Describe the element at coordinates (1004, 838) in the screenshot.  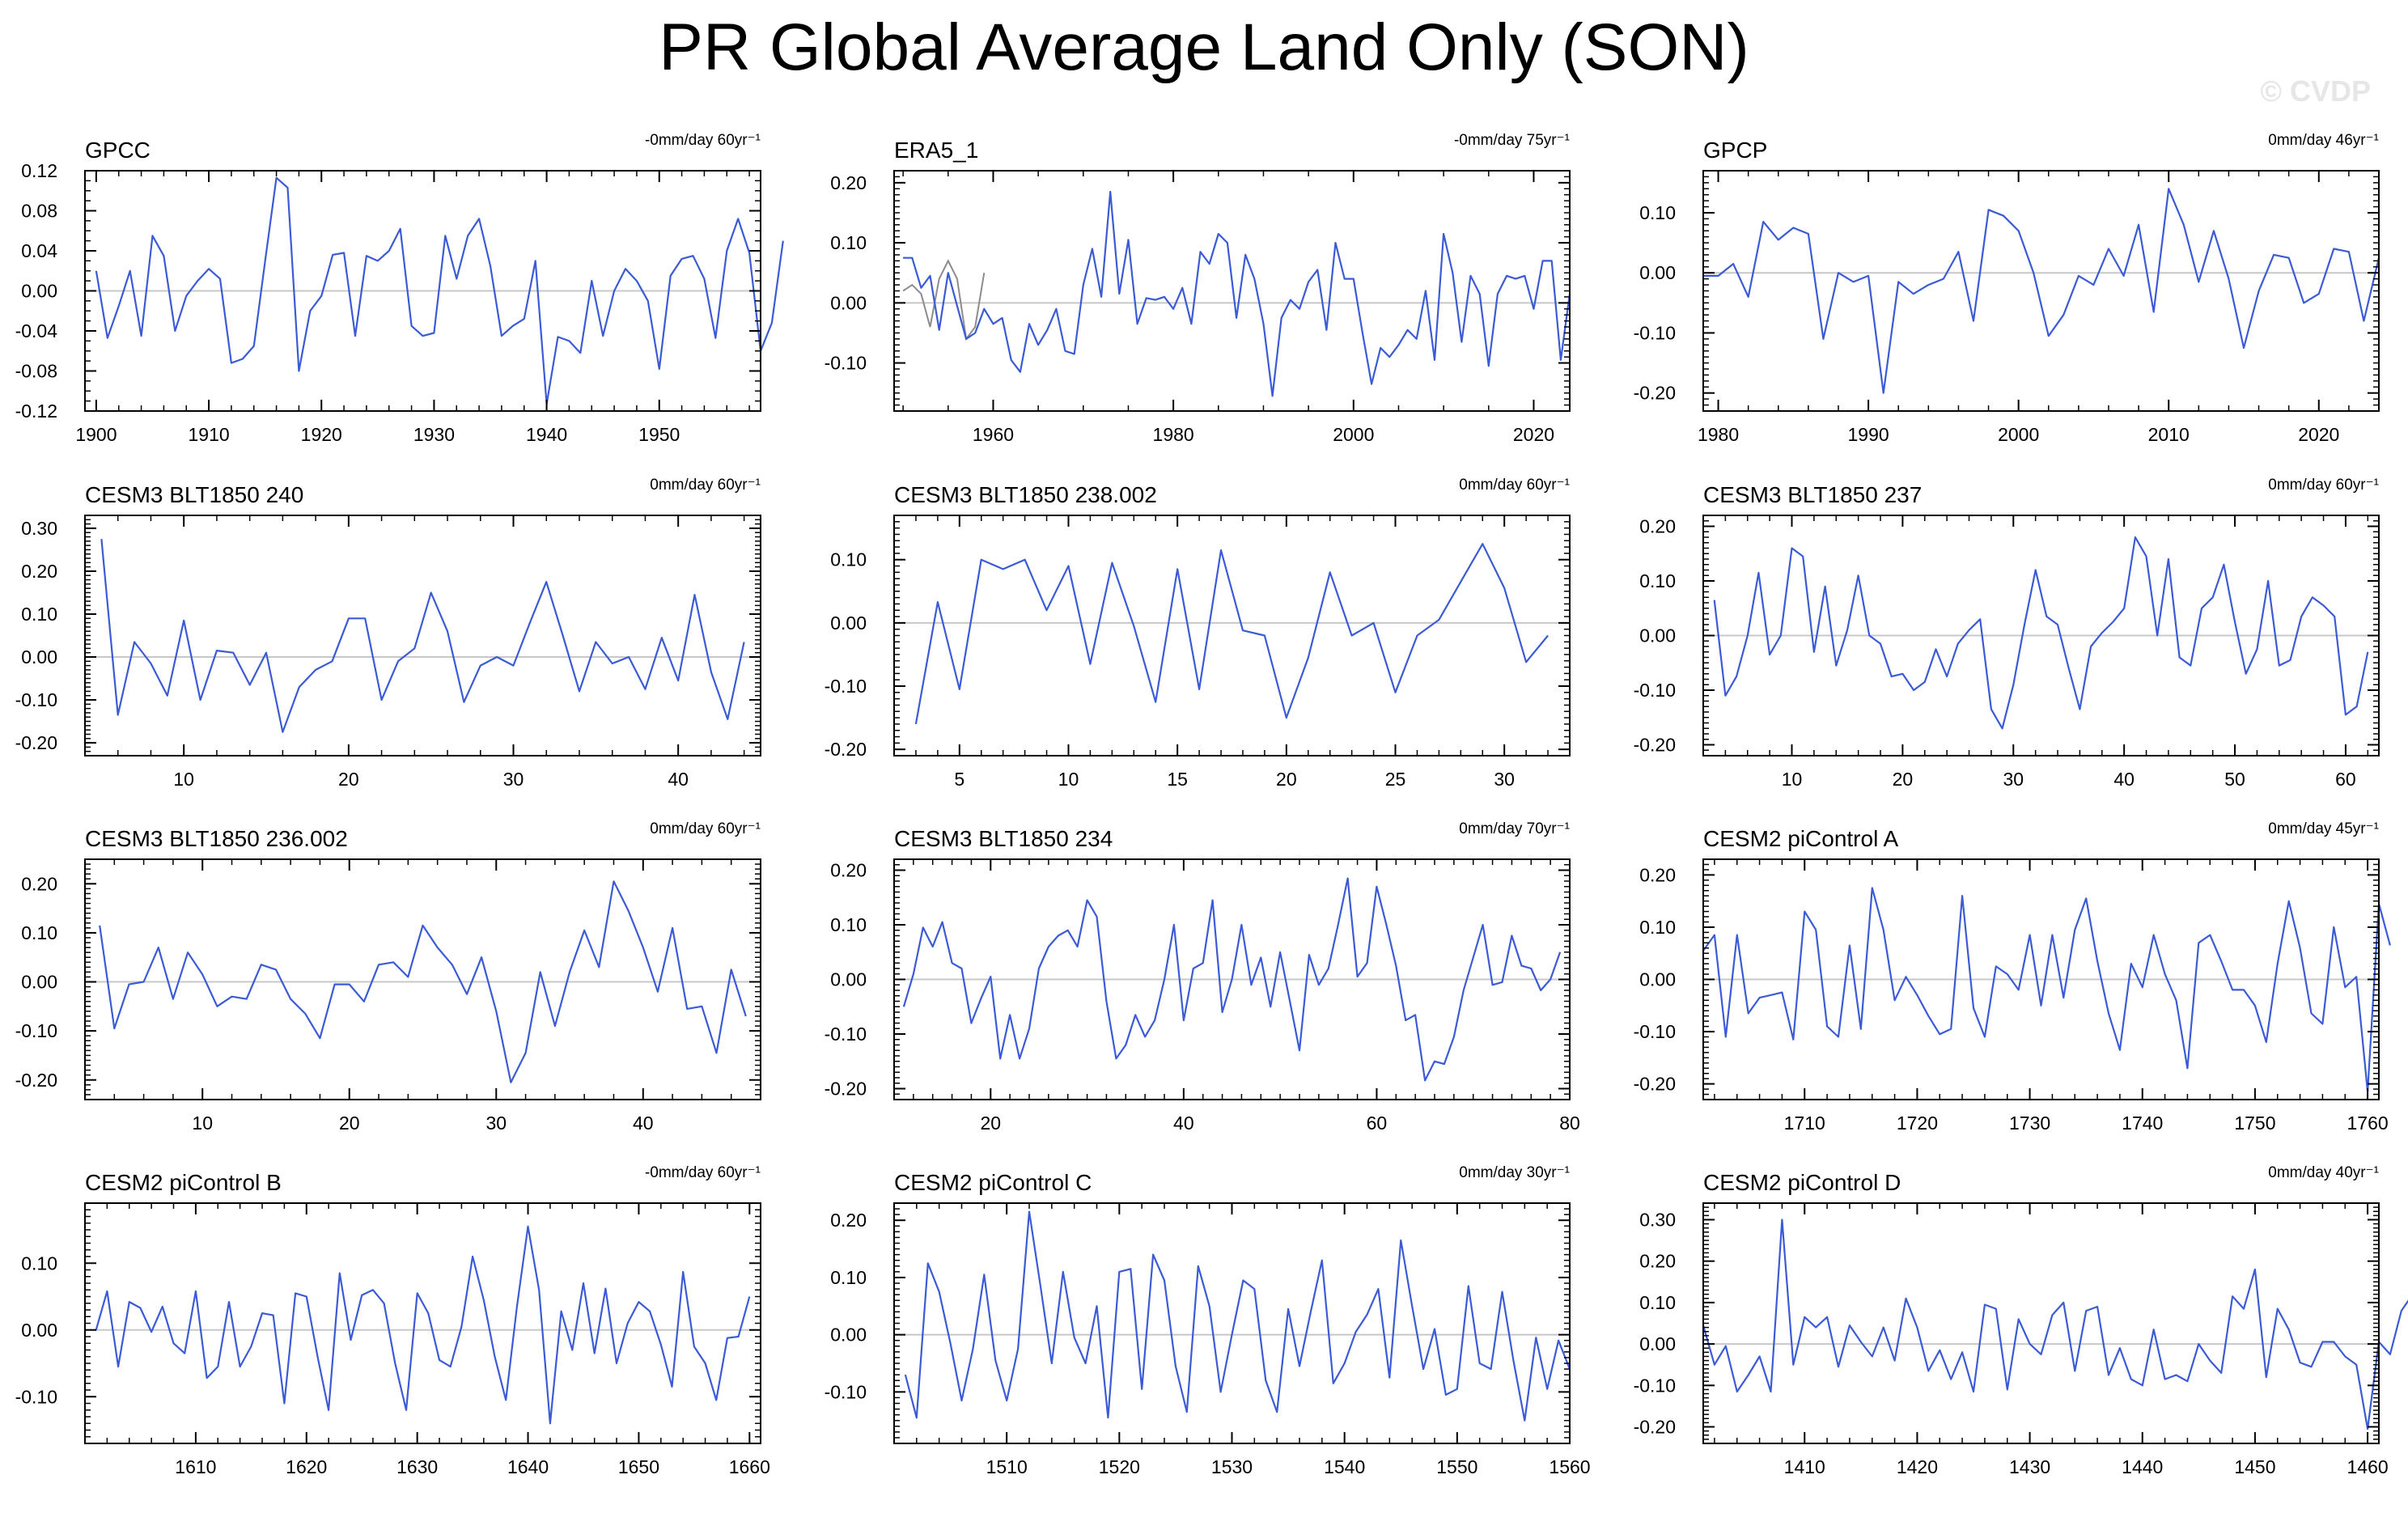
I see `panel-title: CESM3 BLT1850 234` at that location.